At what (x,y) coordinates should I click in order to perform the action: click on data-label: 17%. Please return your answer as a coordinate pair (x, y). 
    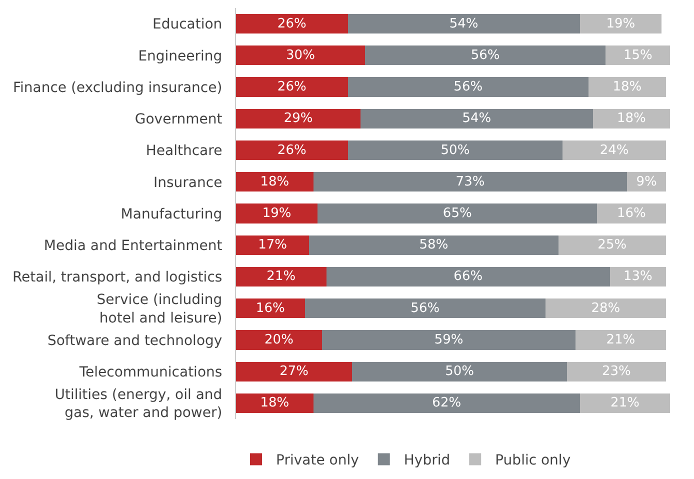
    Looking at the image, I should click on (272, 245).